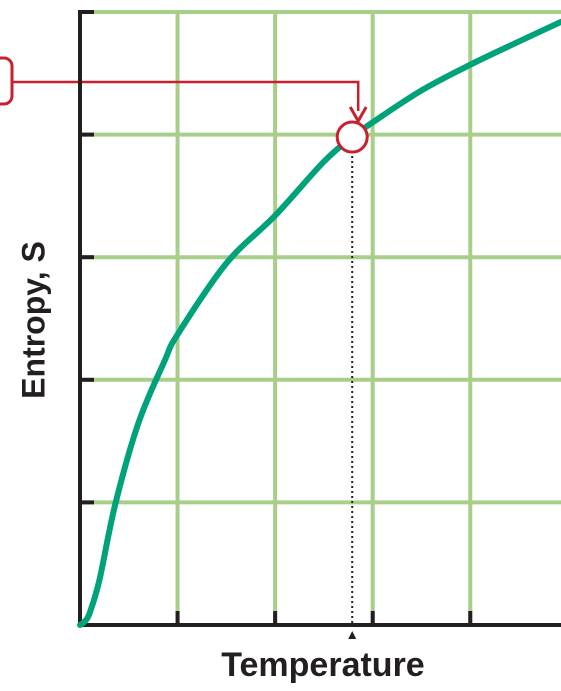  I want to click on callout-arrowhead, so click(358, 115).